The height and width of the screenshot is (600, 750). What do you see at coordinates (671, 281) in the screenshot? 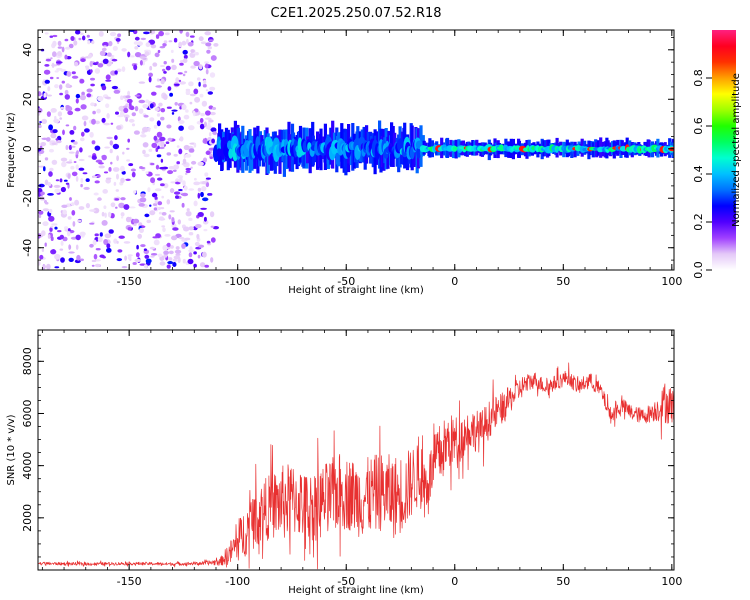
I see `x-tick-label: 100` at bounding box center [671, 281].